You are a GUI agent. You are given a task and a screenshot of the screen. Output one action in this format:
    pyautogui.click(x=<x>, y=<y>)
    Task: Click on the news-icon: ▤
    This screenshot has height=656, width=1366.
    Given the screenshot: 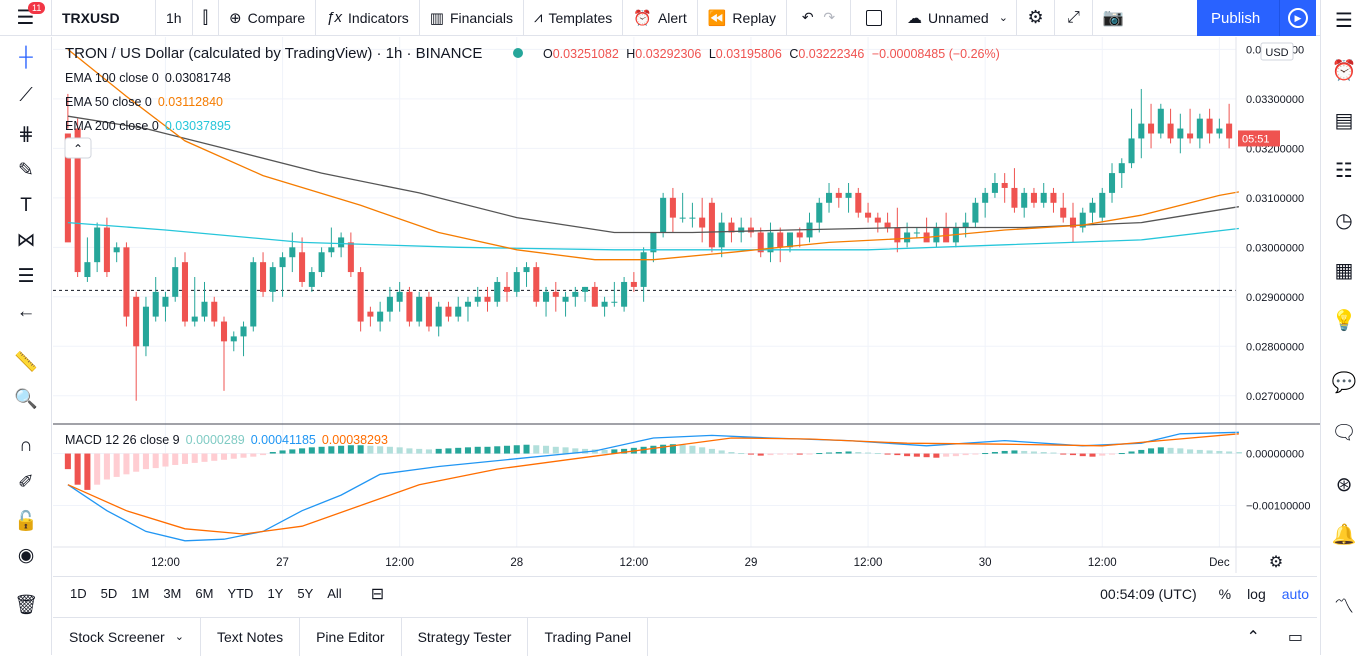 What is the action you would take?
    pyautogui.click(x=1344, y=121)
    